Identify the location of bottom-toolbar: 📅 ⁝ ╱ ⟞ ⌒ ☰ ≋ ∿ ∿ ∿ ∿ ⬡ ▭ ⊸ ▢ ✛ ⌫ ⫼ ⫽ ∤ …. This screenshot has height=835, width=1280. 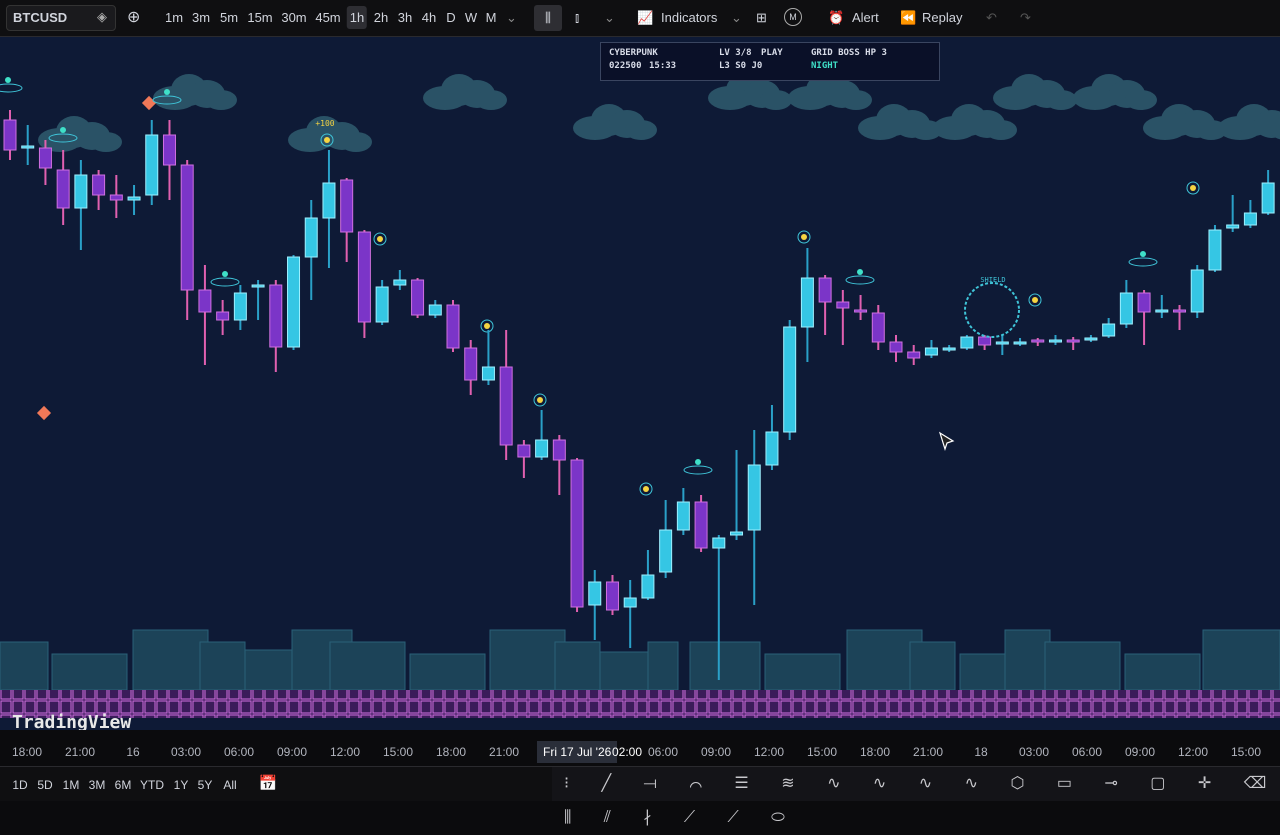
(640, 796).